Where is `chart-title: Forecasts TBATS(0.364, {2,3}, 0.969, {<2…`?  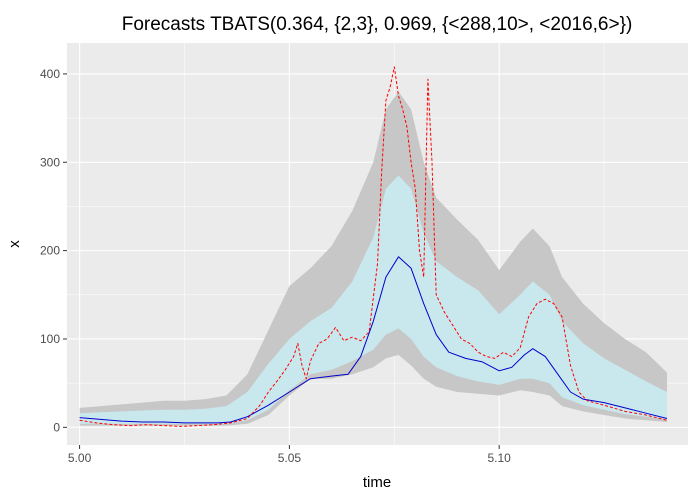 chart-title: Forecasts TBATS(0.364, {2,3}, 0.969, {<2… is located at coordinates (377, 24).